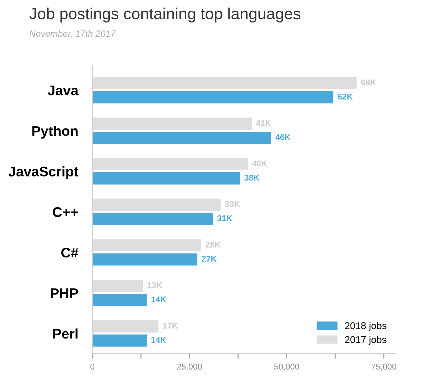  What do you see at coordinates (384, 367) in the screenshot?
I see `x-tick-label: 75,000` at bounding box center [384, 367].